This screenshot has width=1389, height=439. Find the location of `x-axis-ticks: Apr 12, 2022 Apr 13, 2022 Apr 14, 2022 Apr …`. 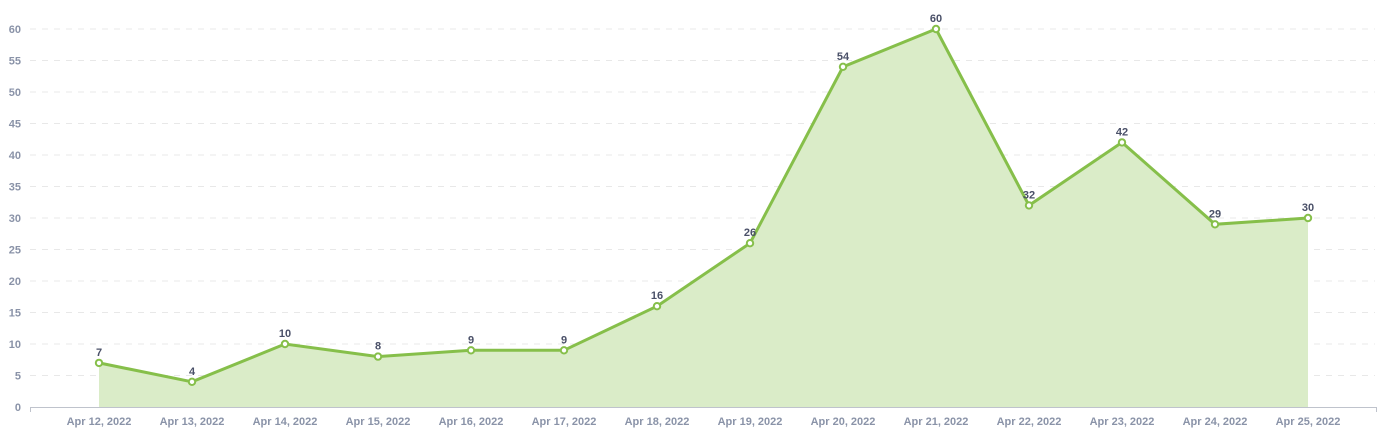

x-axis-ticks: Apr 12, 2022 Apr 13, 2022 Apr 14, 2022 Apr … is located at coordinates (703, 417).